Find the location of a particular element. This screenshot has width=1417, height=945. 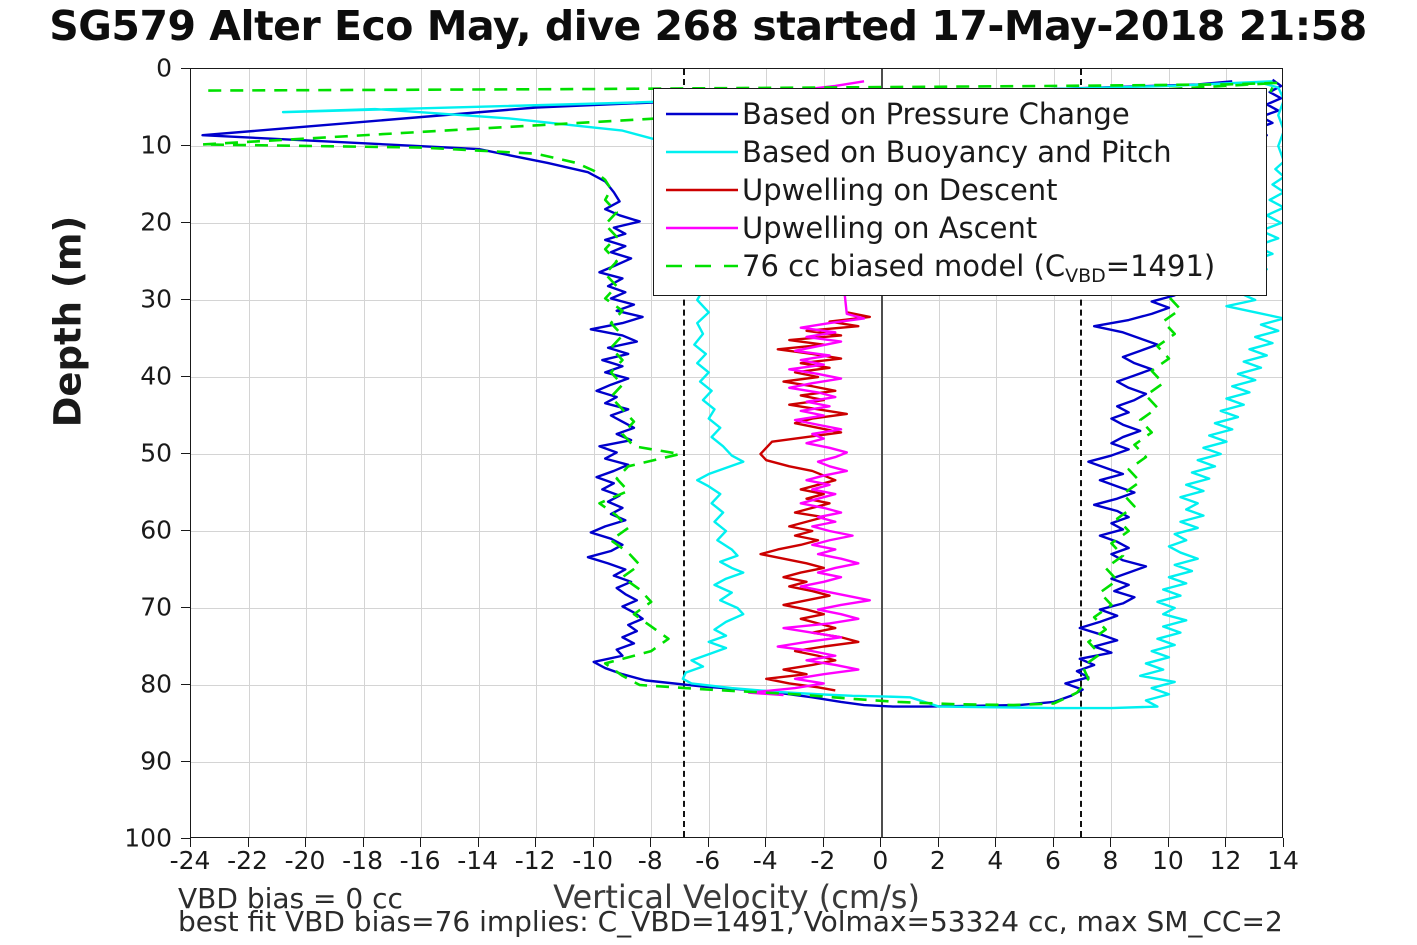

legend-item-label: 76 cc biased model (CVBD=1491) is located at coordinates (979, 268).